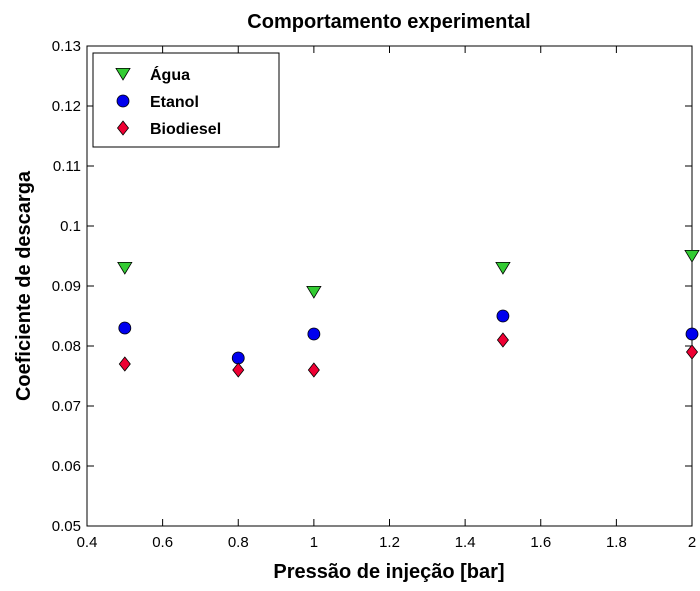  What do you see at coordinates (170, 74) in the screenshot?
I see `legend-label: Água` at bounding box center [170, 74].